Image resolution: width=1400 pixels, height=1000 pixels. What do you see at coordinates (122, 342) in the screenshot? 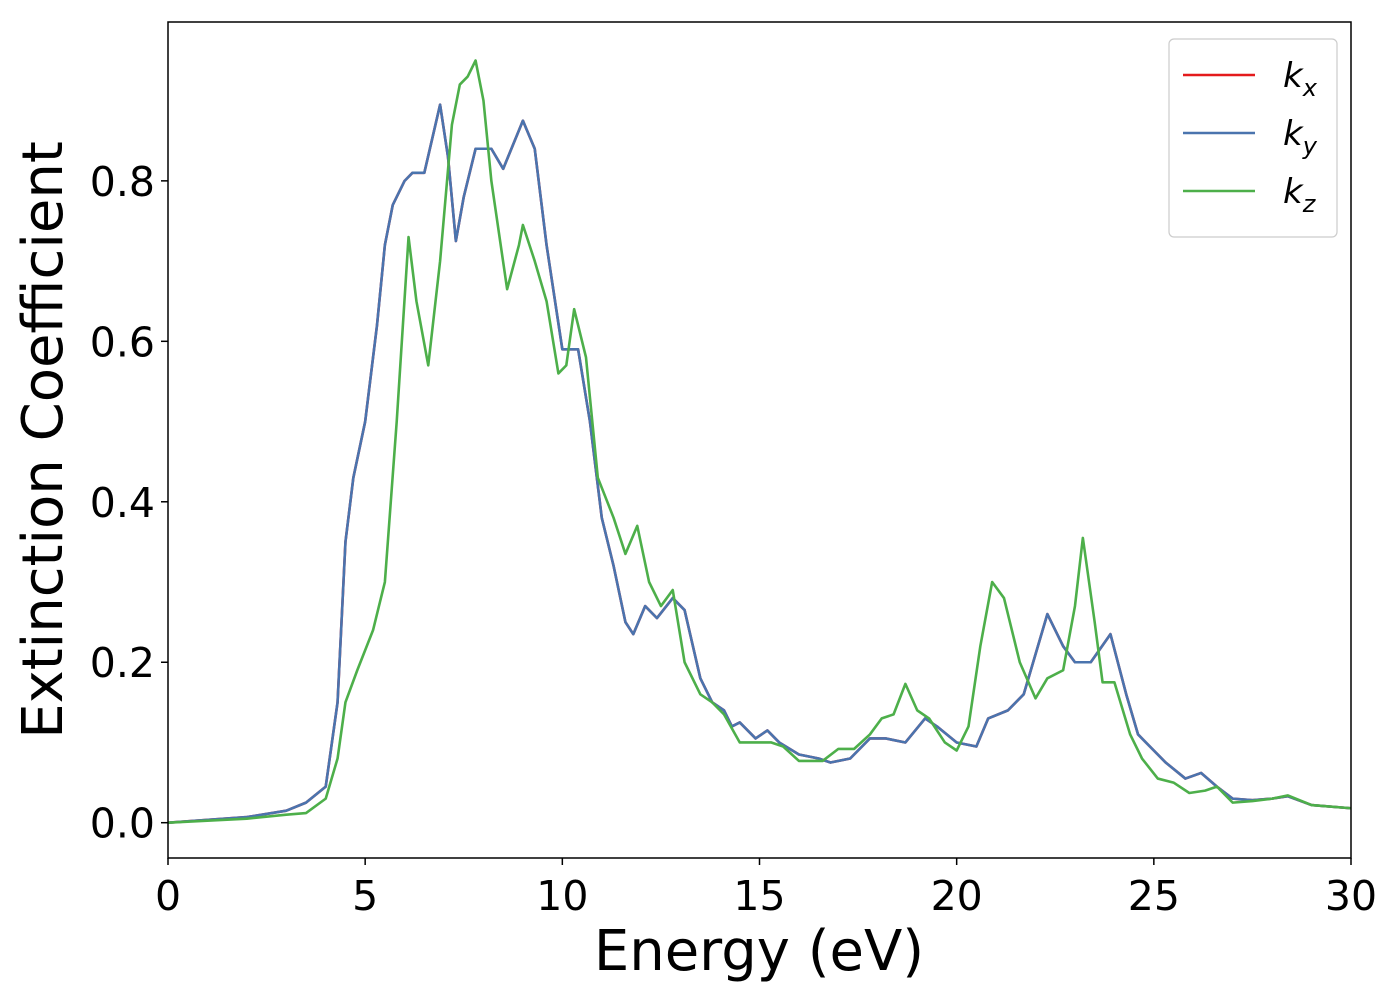
I see `y-tick-label: 0.6` at bounding box center [122, 342].